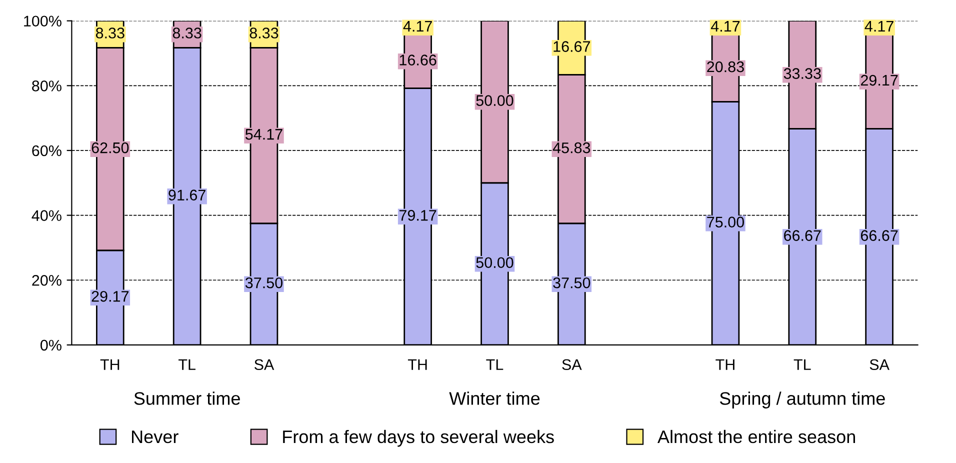  Describe the element at coordinates (756, 437) in the screenshot. I see `legend-label: Almost the entire season` at that location.